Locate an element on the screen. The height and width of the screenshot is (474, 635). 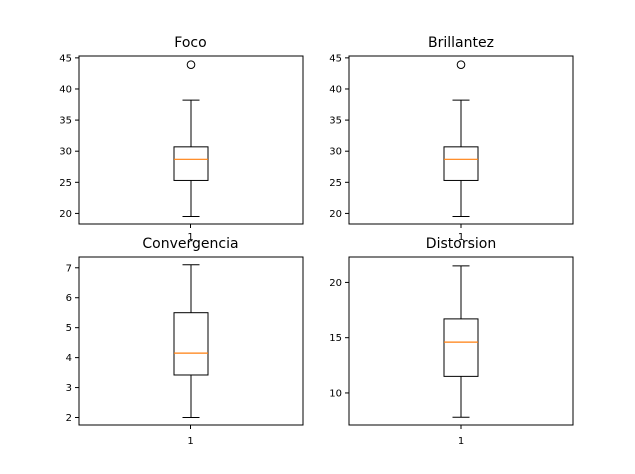
y-tick-label: 3 is located at coordinates (69, 388).